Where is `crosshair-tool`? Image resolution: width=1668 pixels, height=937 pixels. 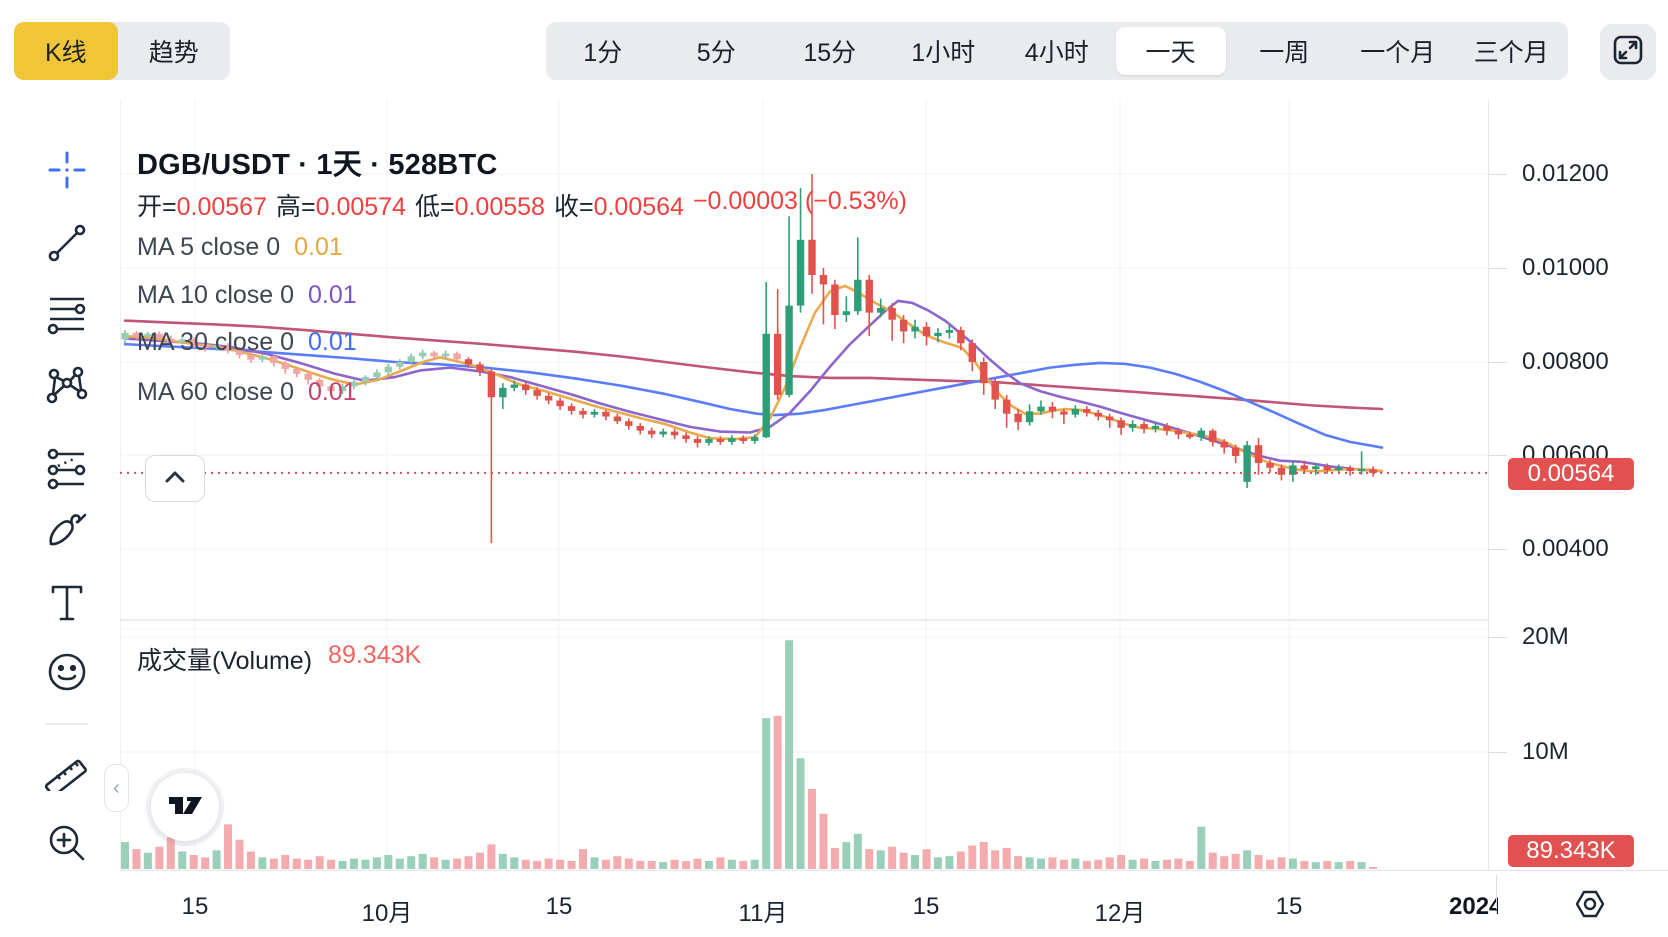 crosshair-tool is located at coordinates (67, 172).